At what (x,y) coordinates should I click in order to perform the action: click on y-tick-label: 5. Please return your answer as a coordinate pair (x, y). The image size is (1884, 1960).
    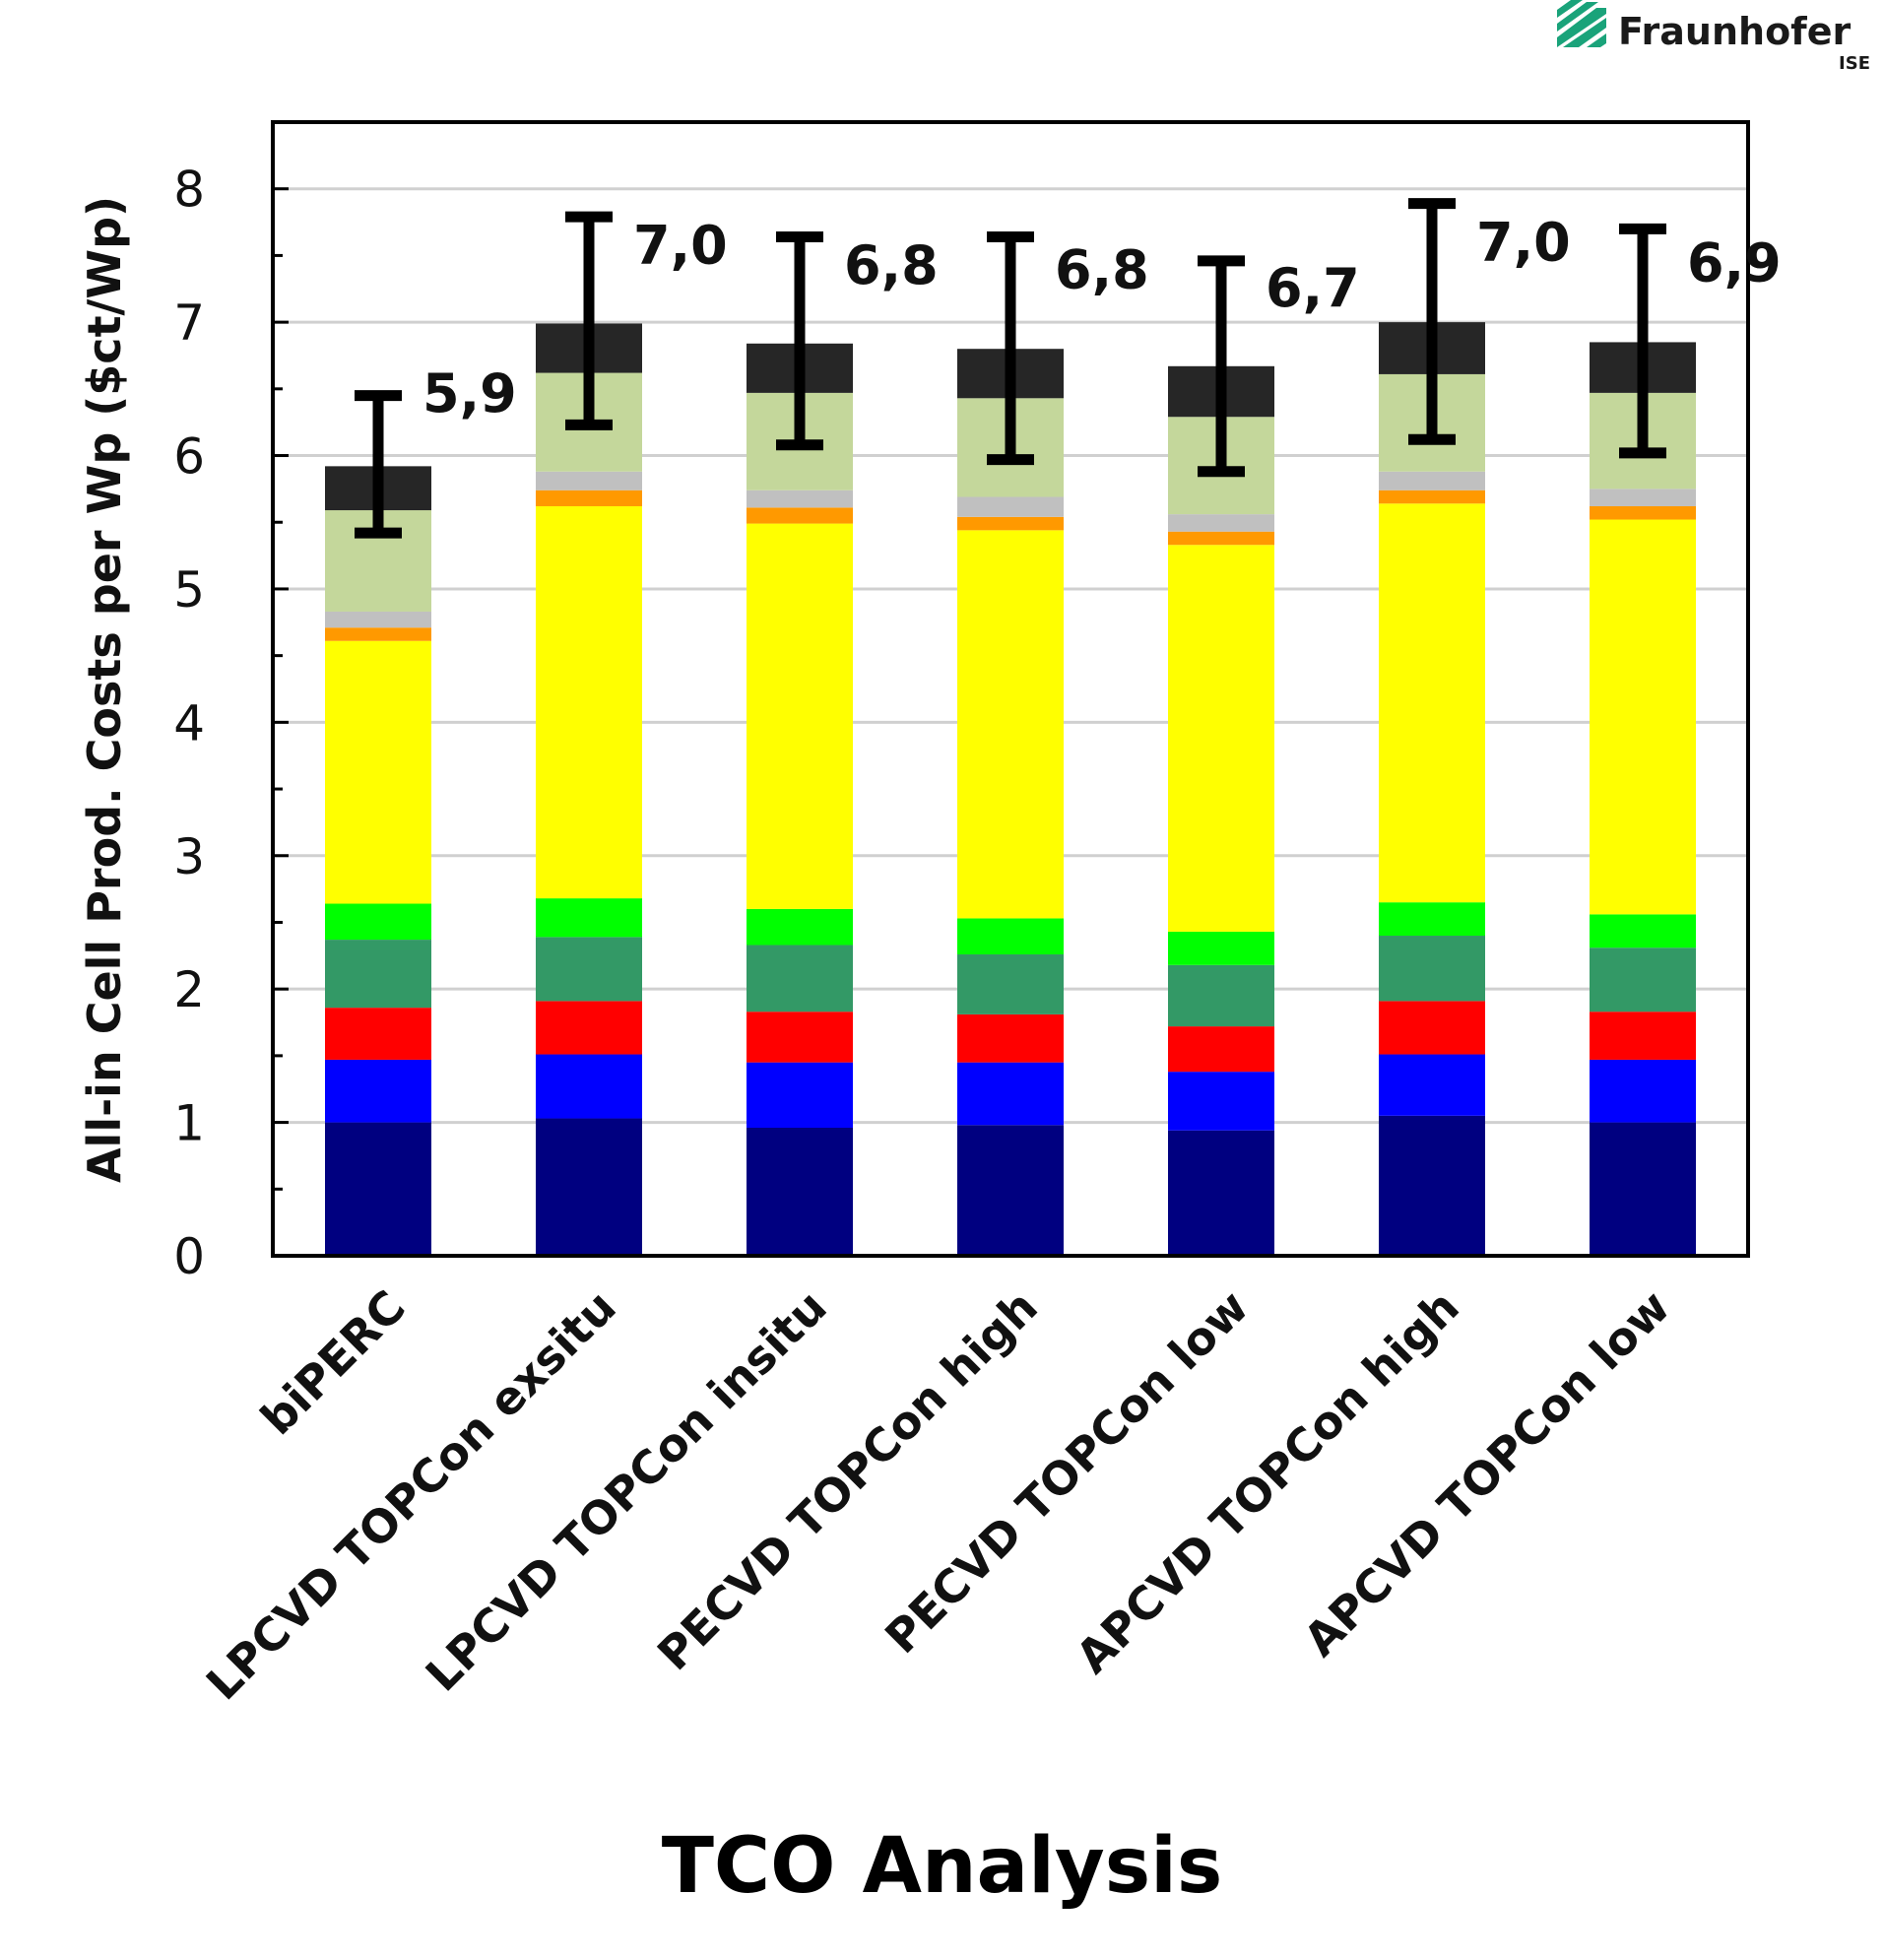
    Looking at the image, I should click on (189, 590).